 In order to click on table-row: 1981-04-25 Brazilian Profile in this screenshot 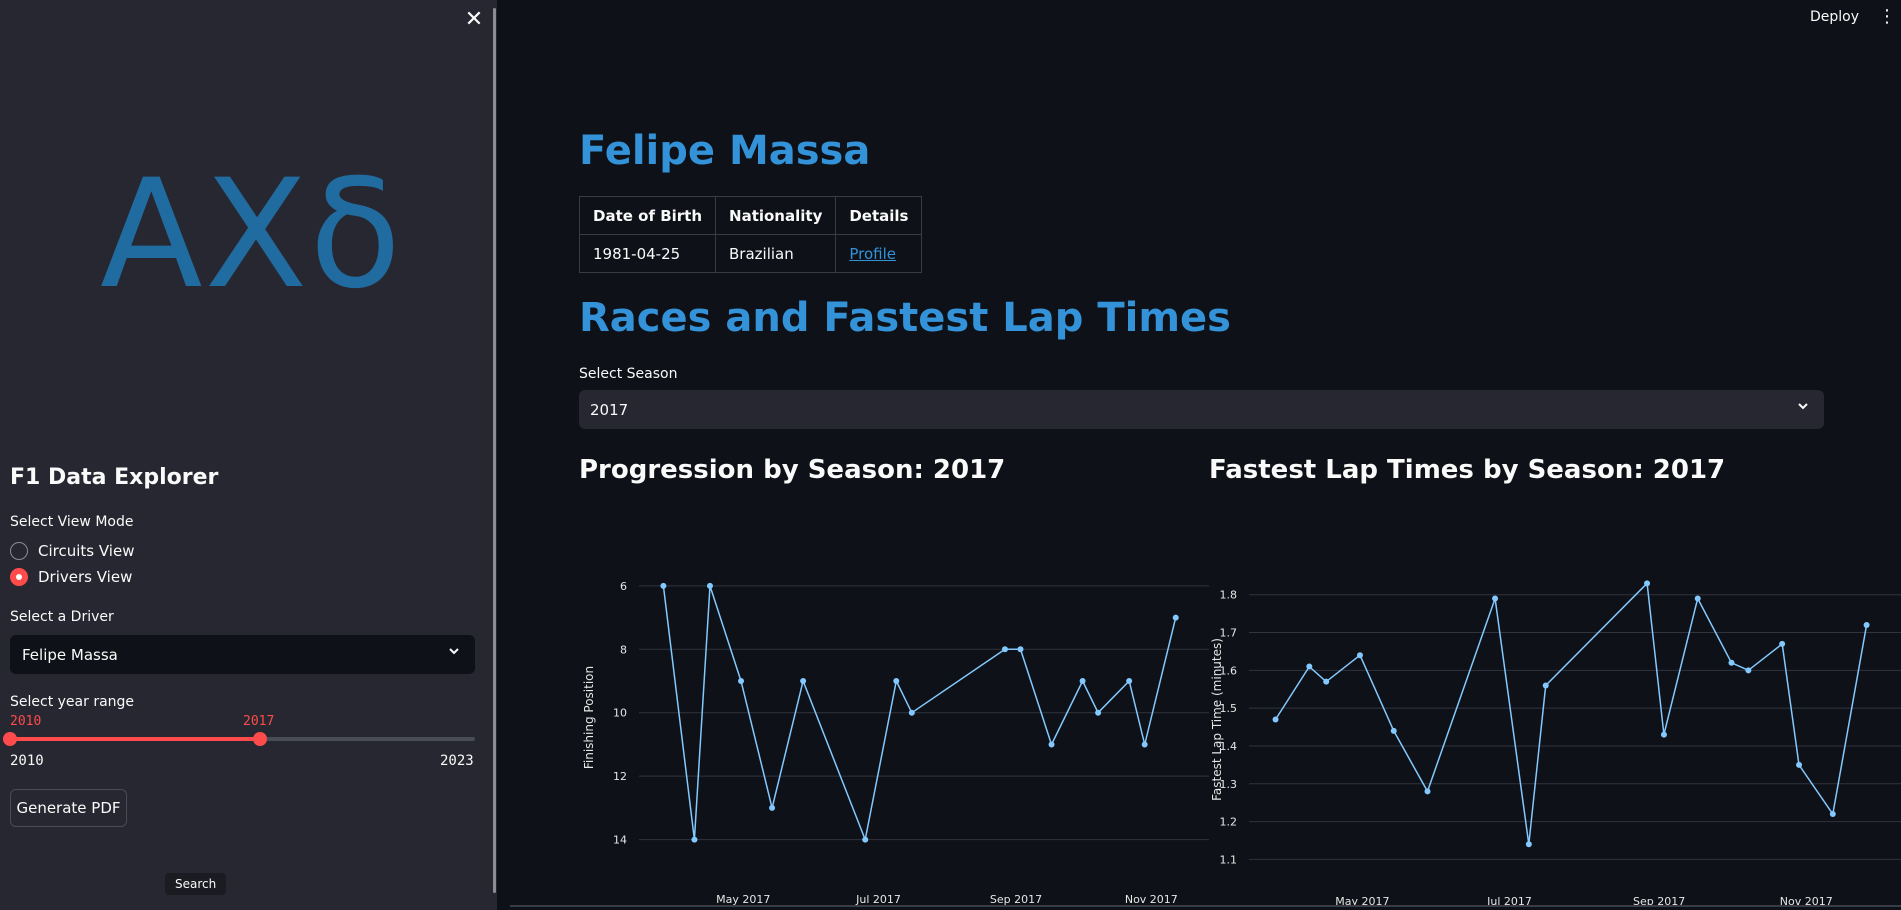, I will do `click(750, 253)`.